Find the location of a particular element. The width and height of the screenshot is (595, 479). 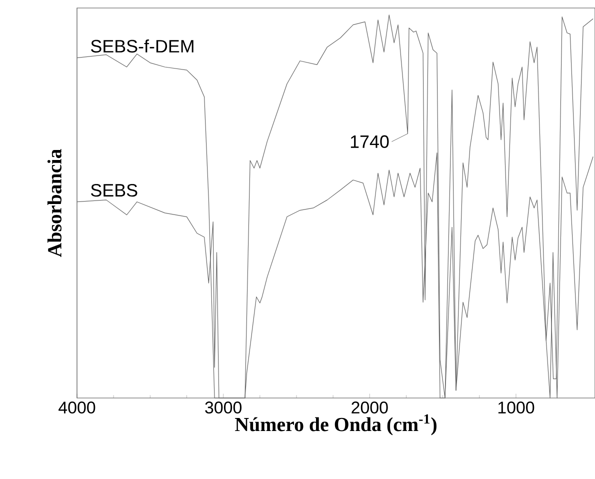

annotation: 1740 is located at coordinates (369, 141).